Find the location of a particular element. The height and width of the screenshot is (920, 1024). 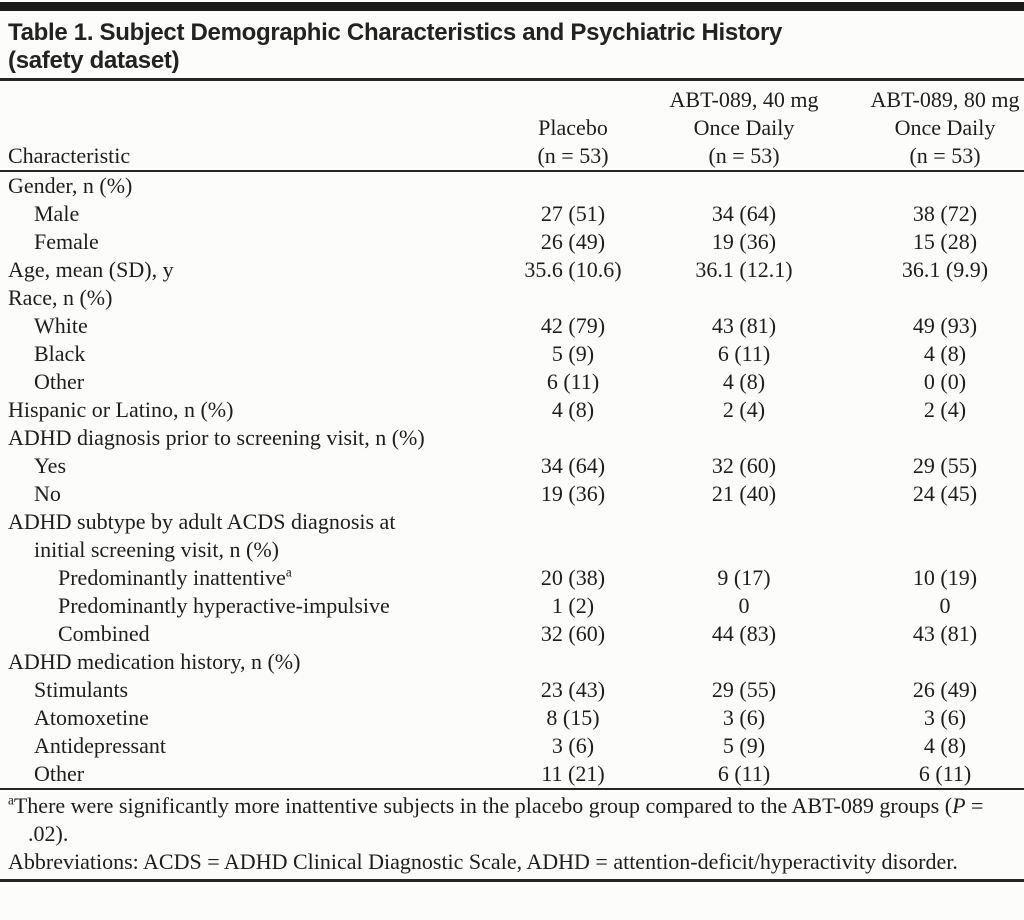

column-header-placebo: Placebo (n = 53) is located at coordinates (573, 128).